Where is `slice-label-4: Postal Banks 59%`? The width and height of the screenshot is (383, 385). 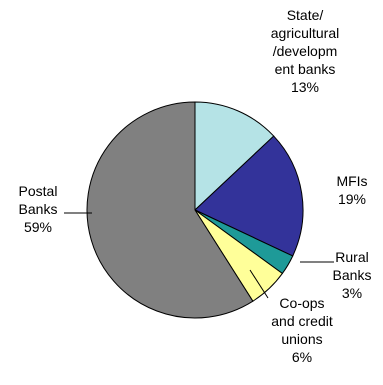
slice-label-4: Postal Banks 59% is located at coordinates (38, 209).